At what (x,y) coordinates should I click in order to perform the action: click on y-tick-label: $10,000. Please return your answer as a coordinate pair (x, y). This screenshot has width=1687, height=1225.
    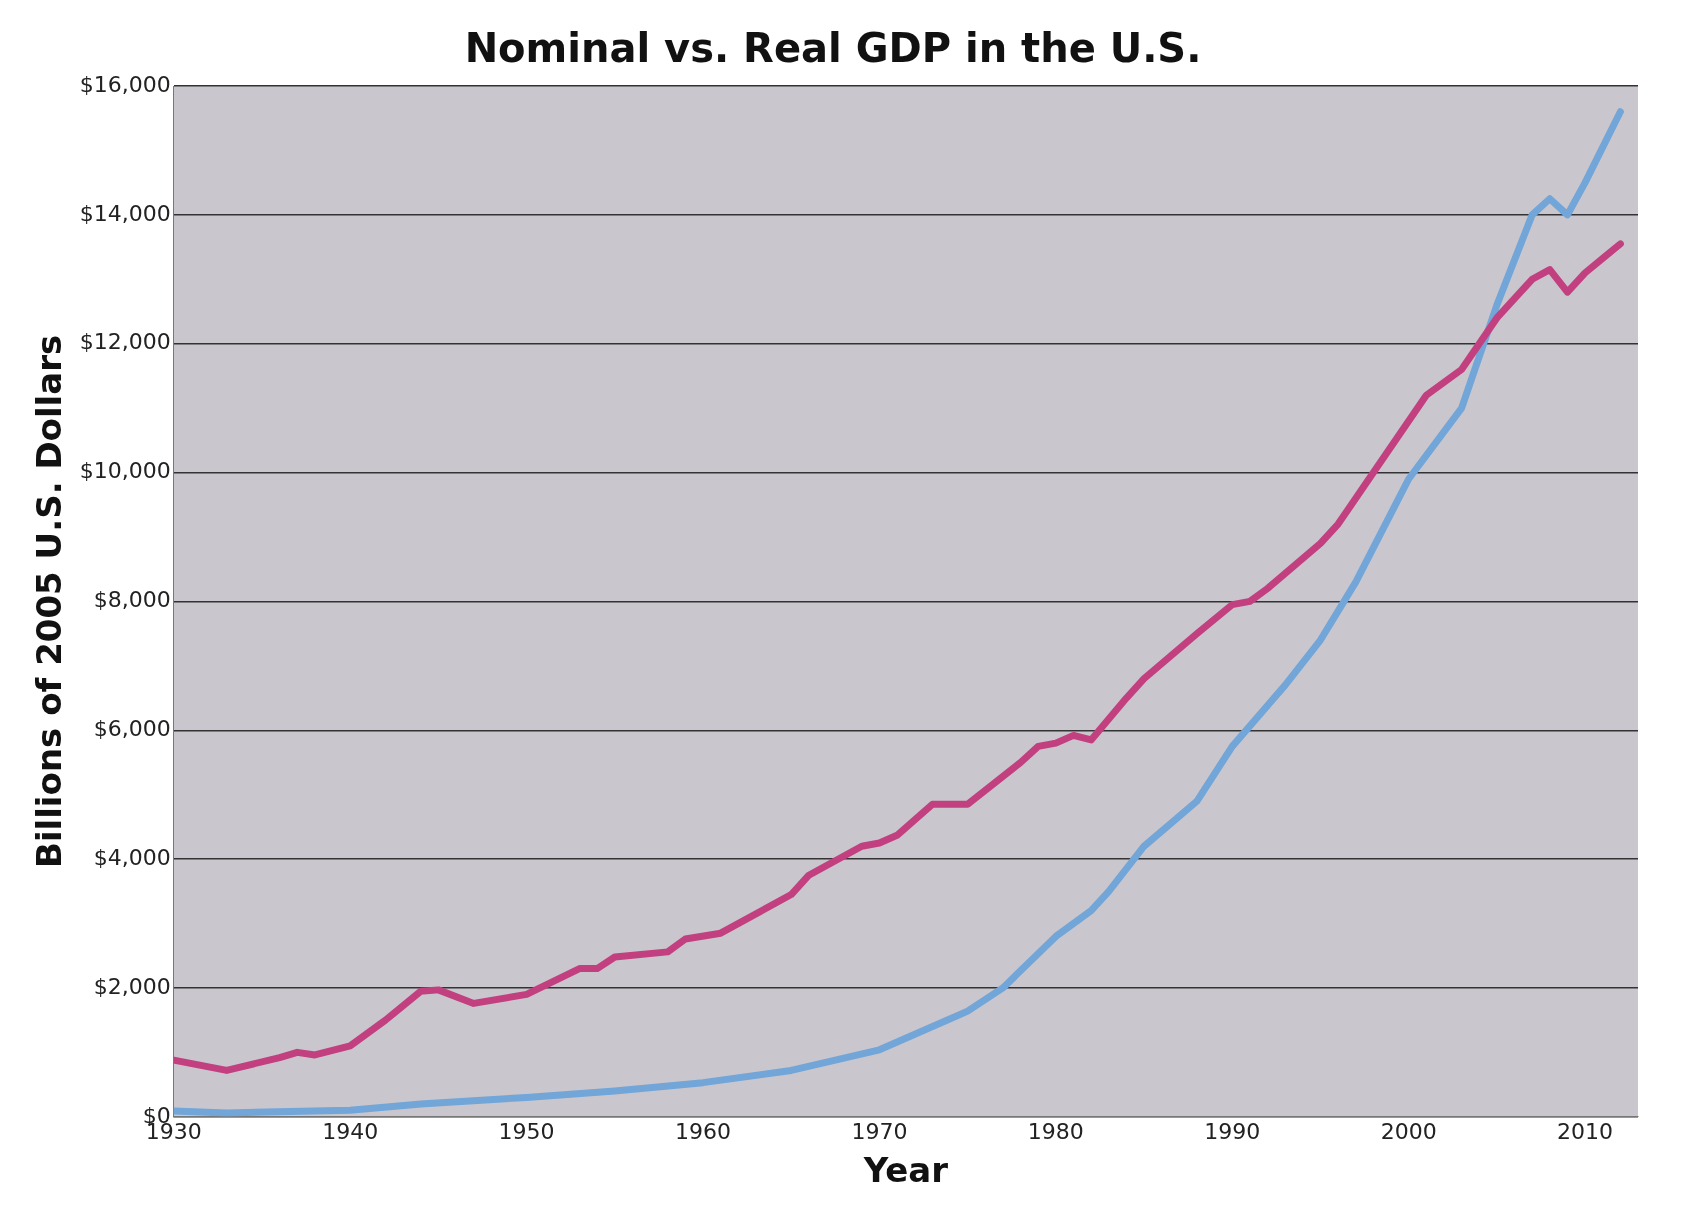
    Looking at the image, I should click on (125, 471).